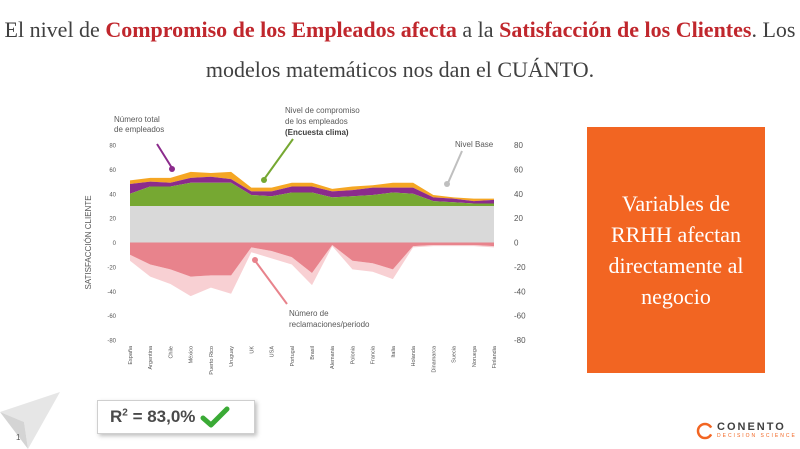  What do you see at coordinates (520, 267) in the screenshot?
I see `y-tick-right: -20` at bounding box center [520, 267].